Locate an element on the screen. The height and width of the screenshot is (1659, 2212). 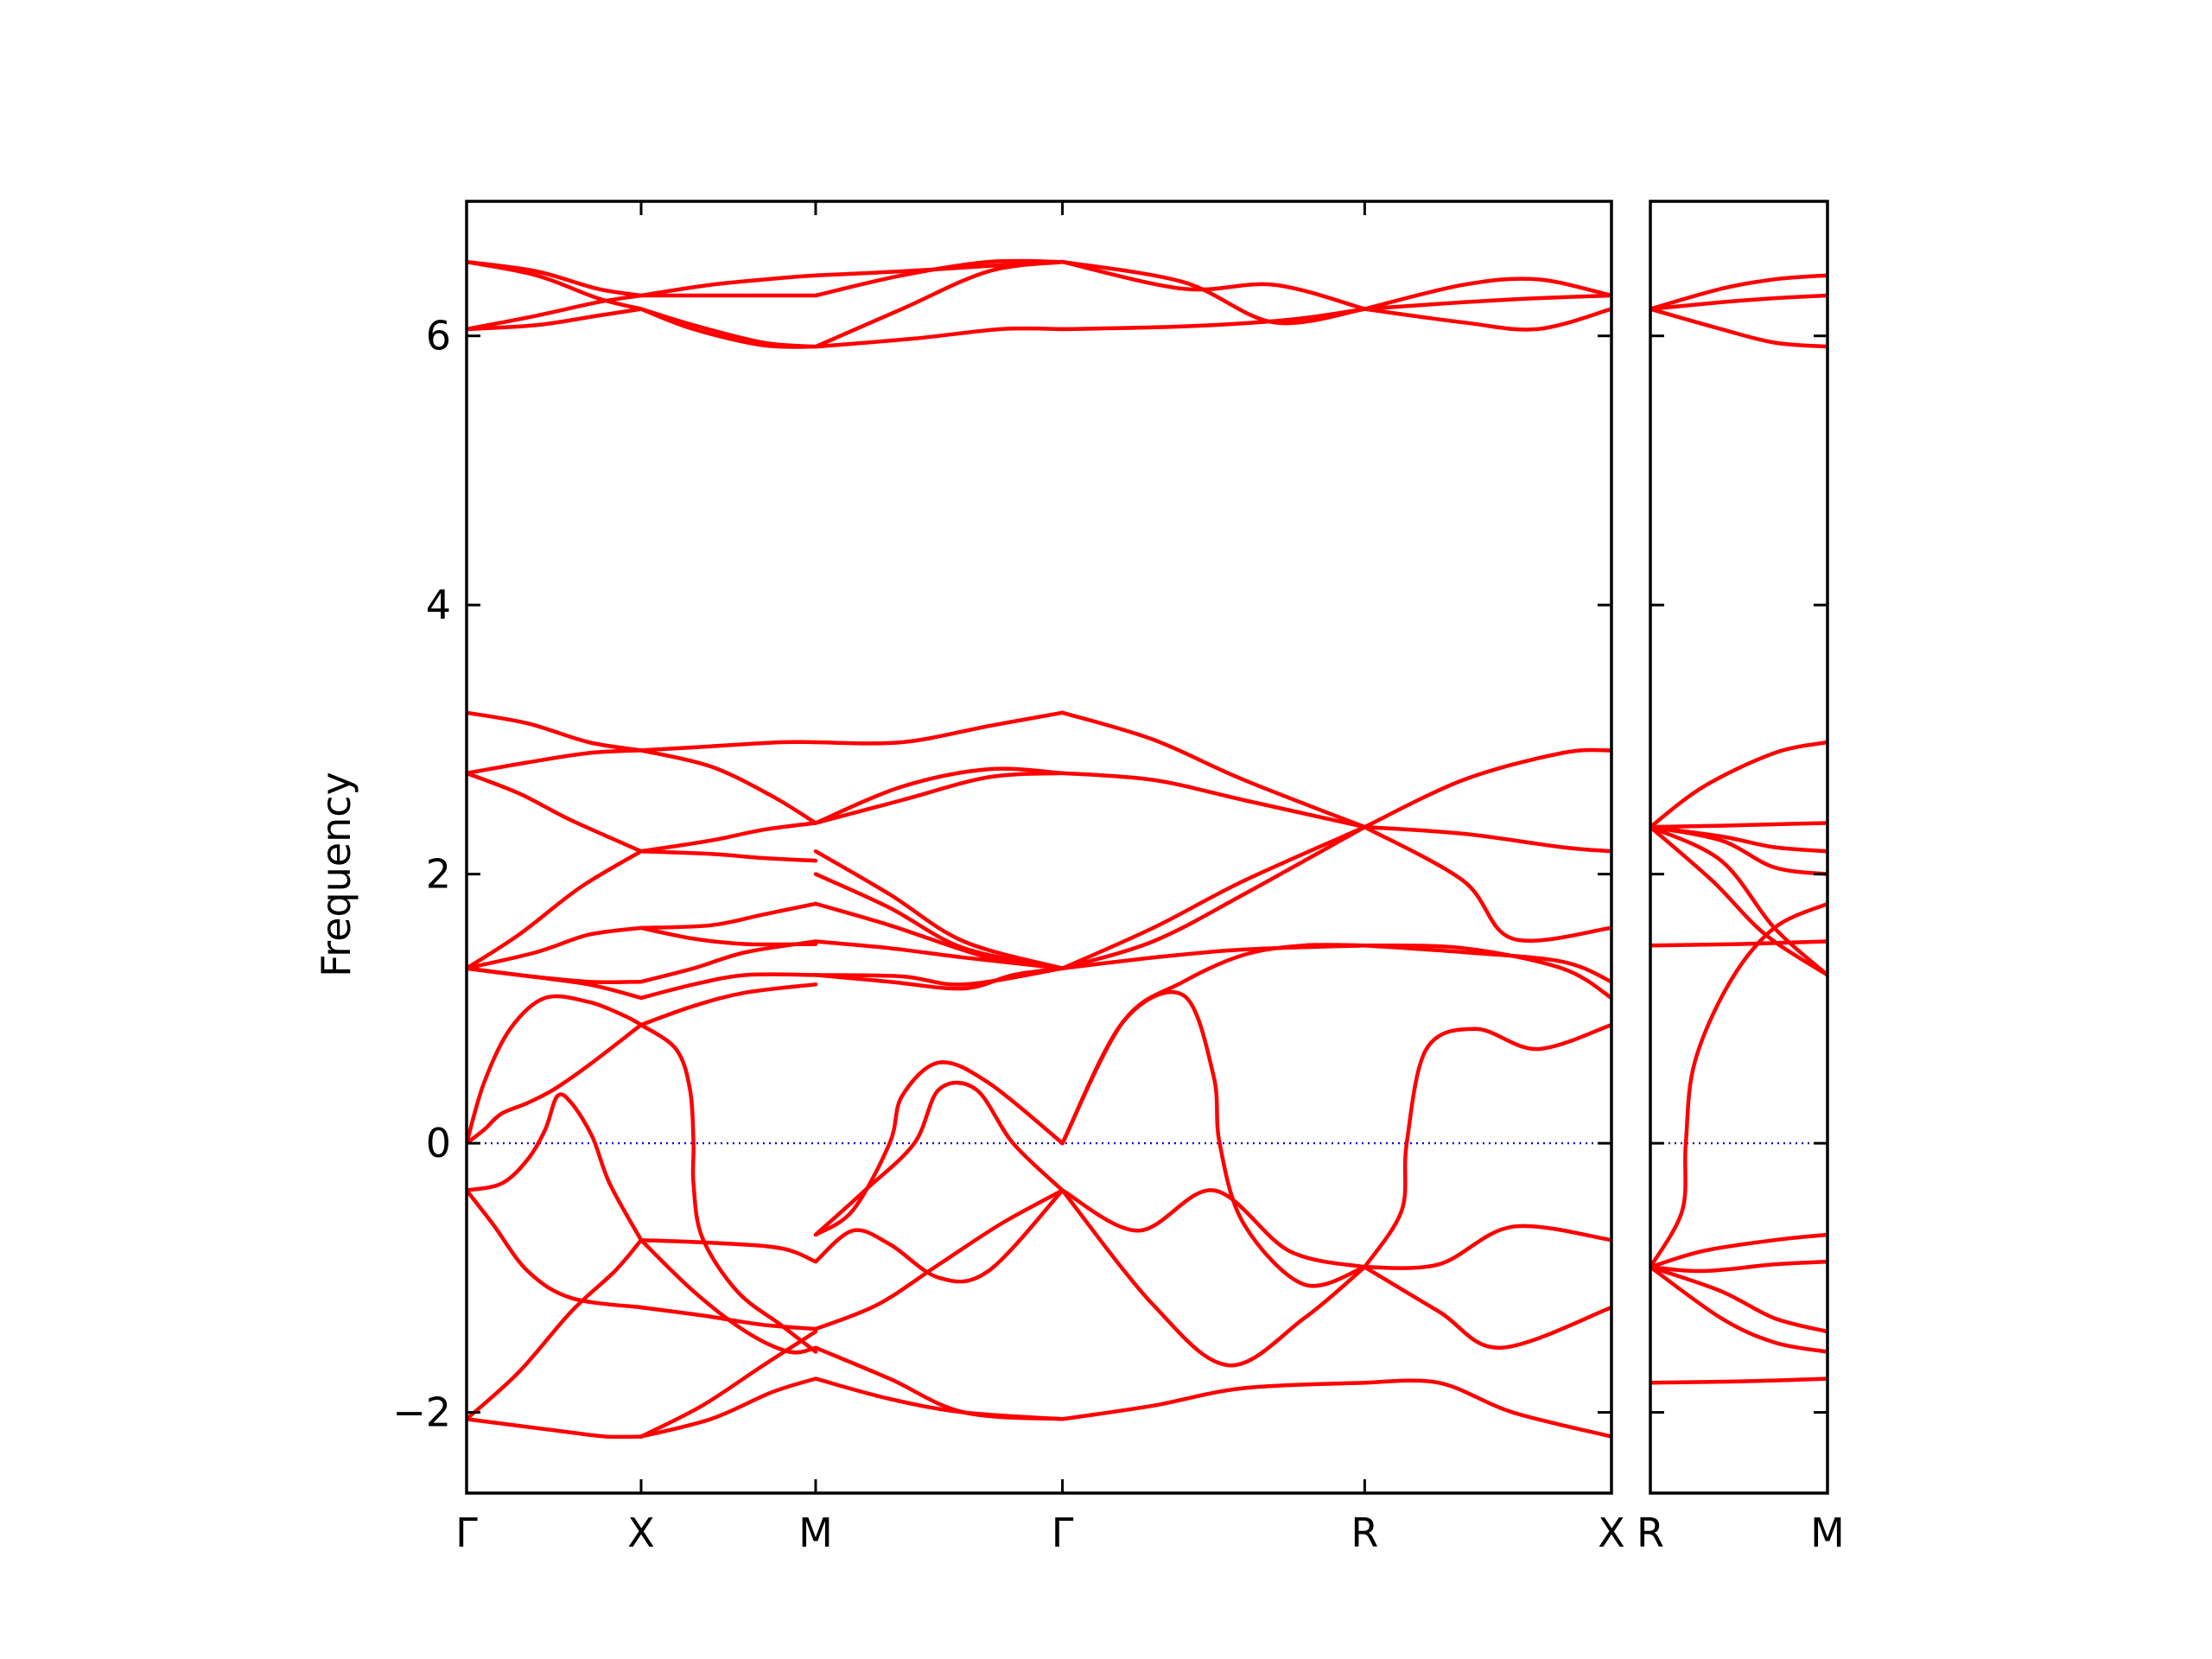
band-Γ-X-13 is located at coordinates (555, 319).